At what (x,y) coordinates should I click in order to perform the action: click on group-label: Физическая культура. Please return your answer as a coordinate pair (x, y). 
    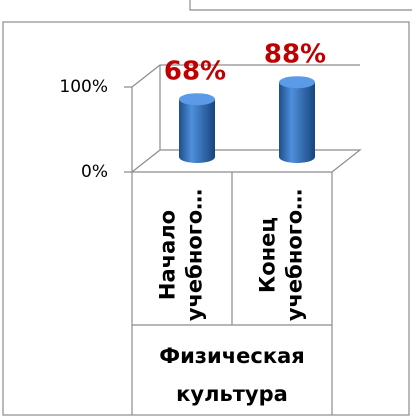
    Looking at the image, I should click on (231, 375).